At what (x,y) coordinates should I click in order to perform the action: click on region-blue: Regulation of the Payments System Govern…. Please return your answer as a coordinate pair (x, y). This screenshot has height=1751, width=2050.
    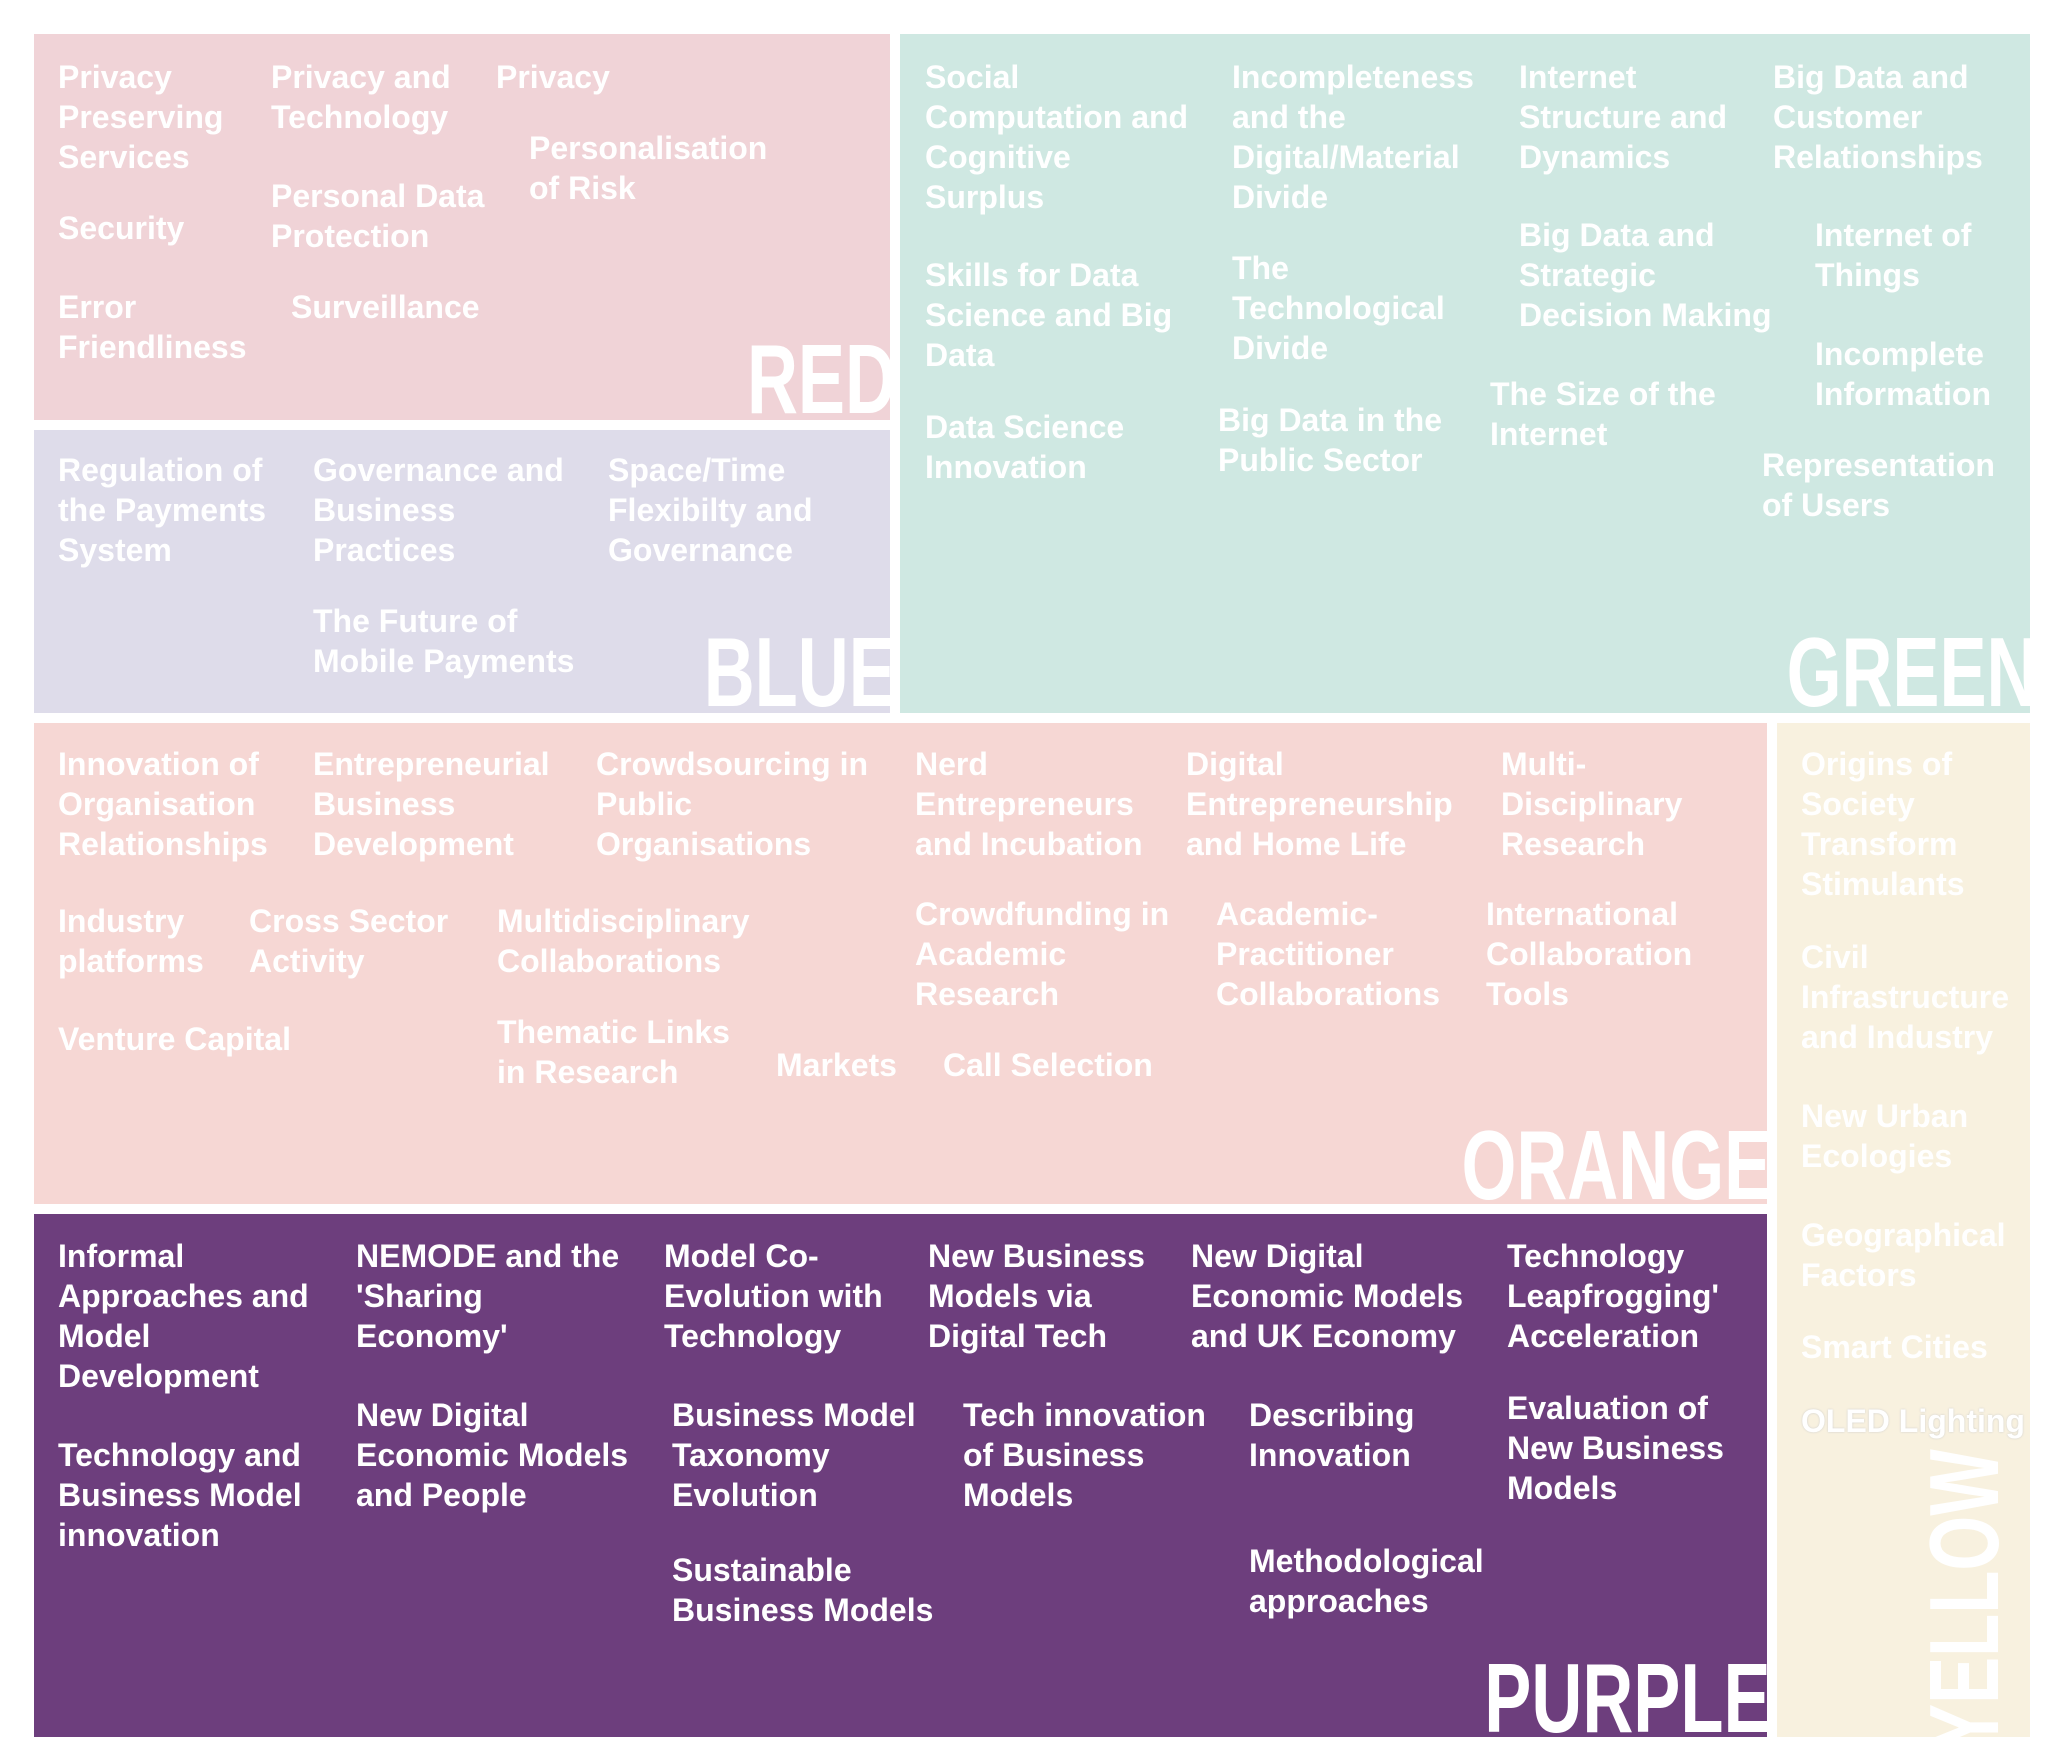
    Looking at the image, I should click on (462, 571).